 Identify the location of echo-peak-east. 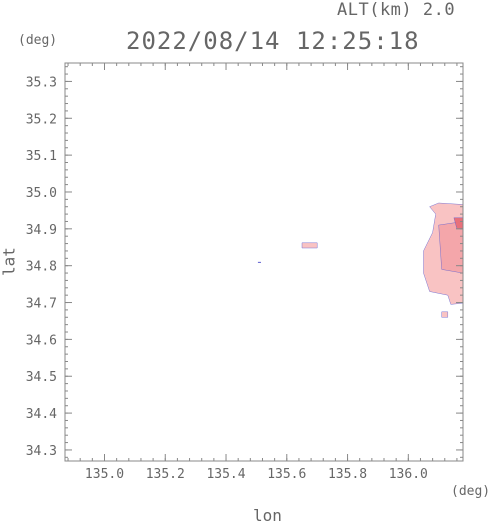
(458, 223).